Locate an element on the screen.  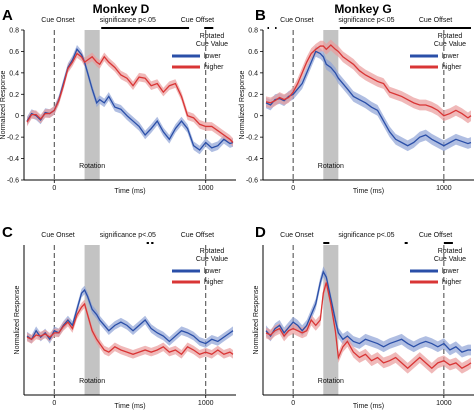
monkey-g-title: Monkey G is located at coordinates (362, 9).